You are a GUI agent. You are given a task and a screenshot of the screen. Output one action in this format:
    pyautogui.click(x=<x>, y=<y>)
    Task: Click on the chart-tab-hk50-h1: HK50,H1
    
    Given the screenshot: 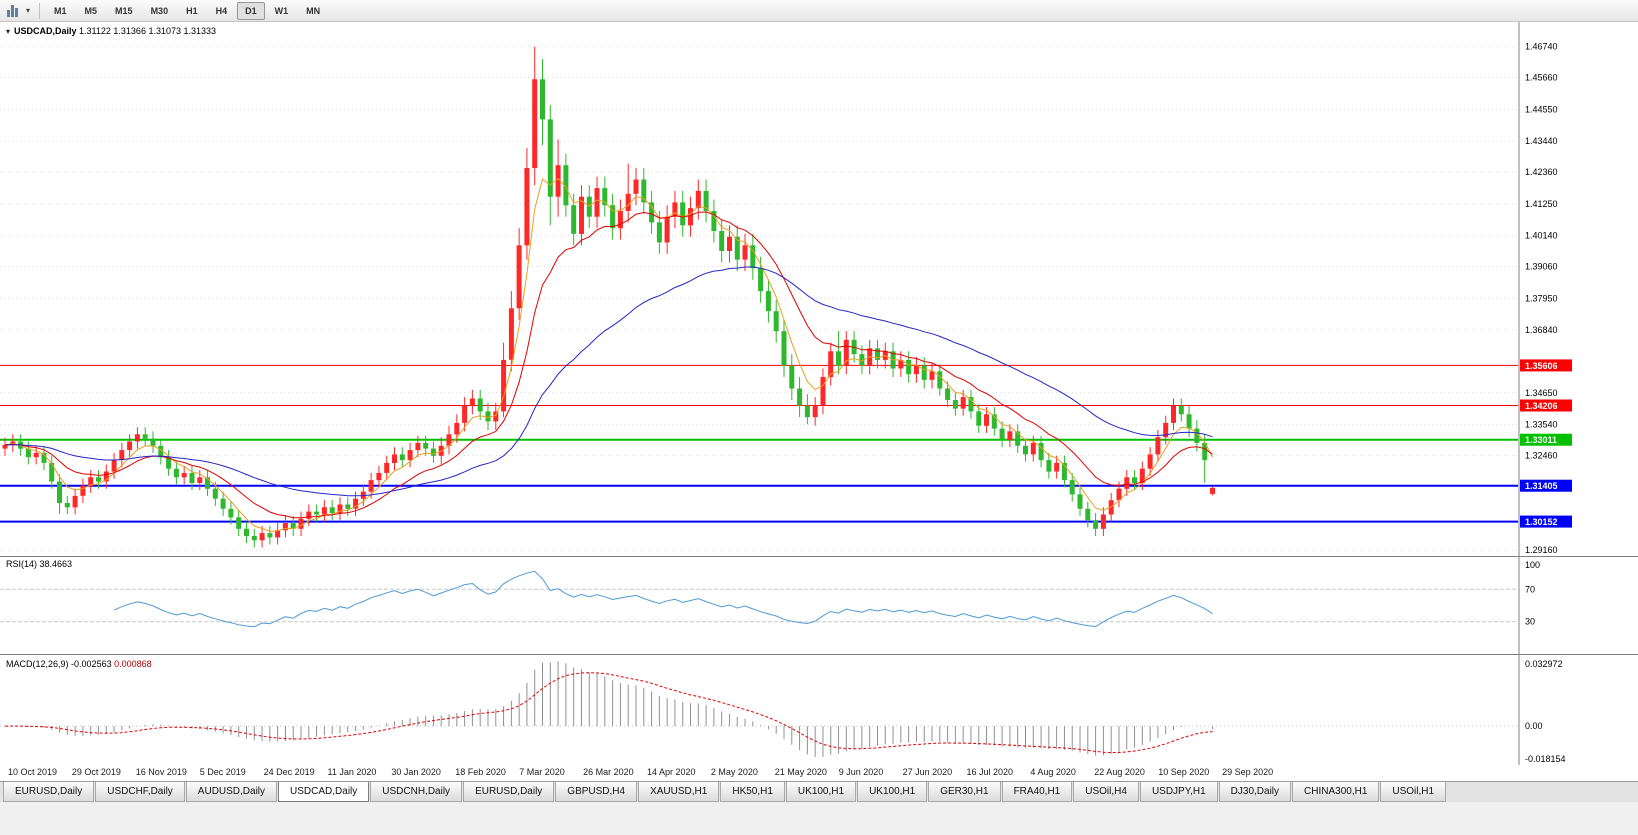 What is the action you would take?
    pyautogui.click(x=752, y=792)
    